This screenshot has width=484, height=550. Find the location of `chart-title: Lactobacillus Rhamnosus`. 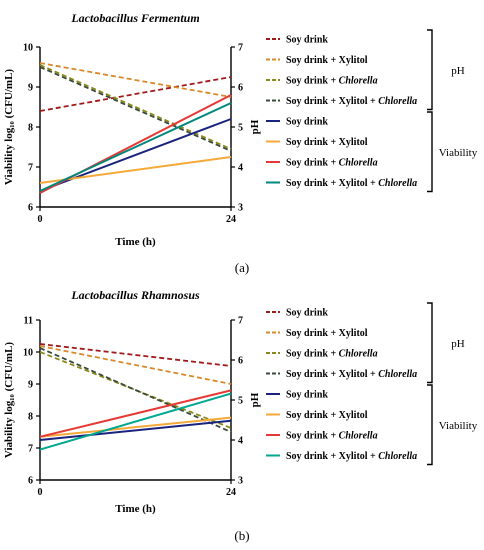

chart-title: Lactobacillus Rhamnosus is located at coordinates (135, 295).